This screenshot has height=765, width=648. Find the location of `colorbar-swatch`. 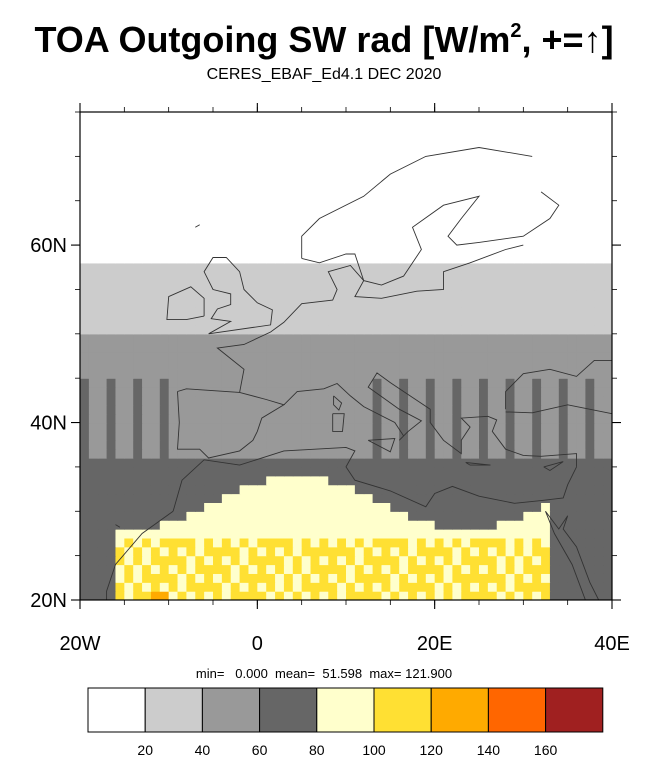

colorbar-swatch is located at coordinates (173, 710).